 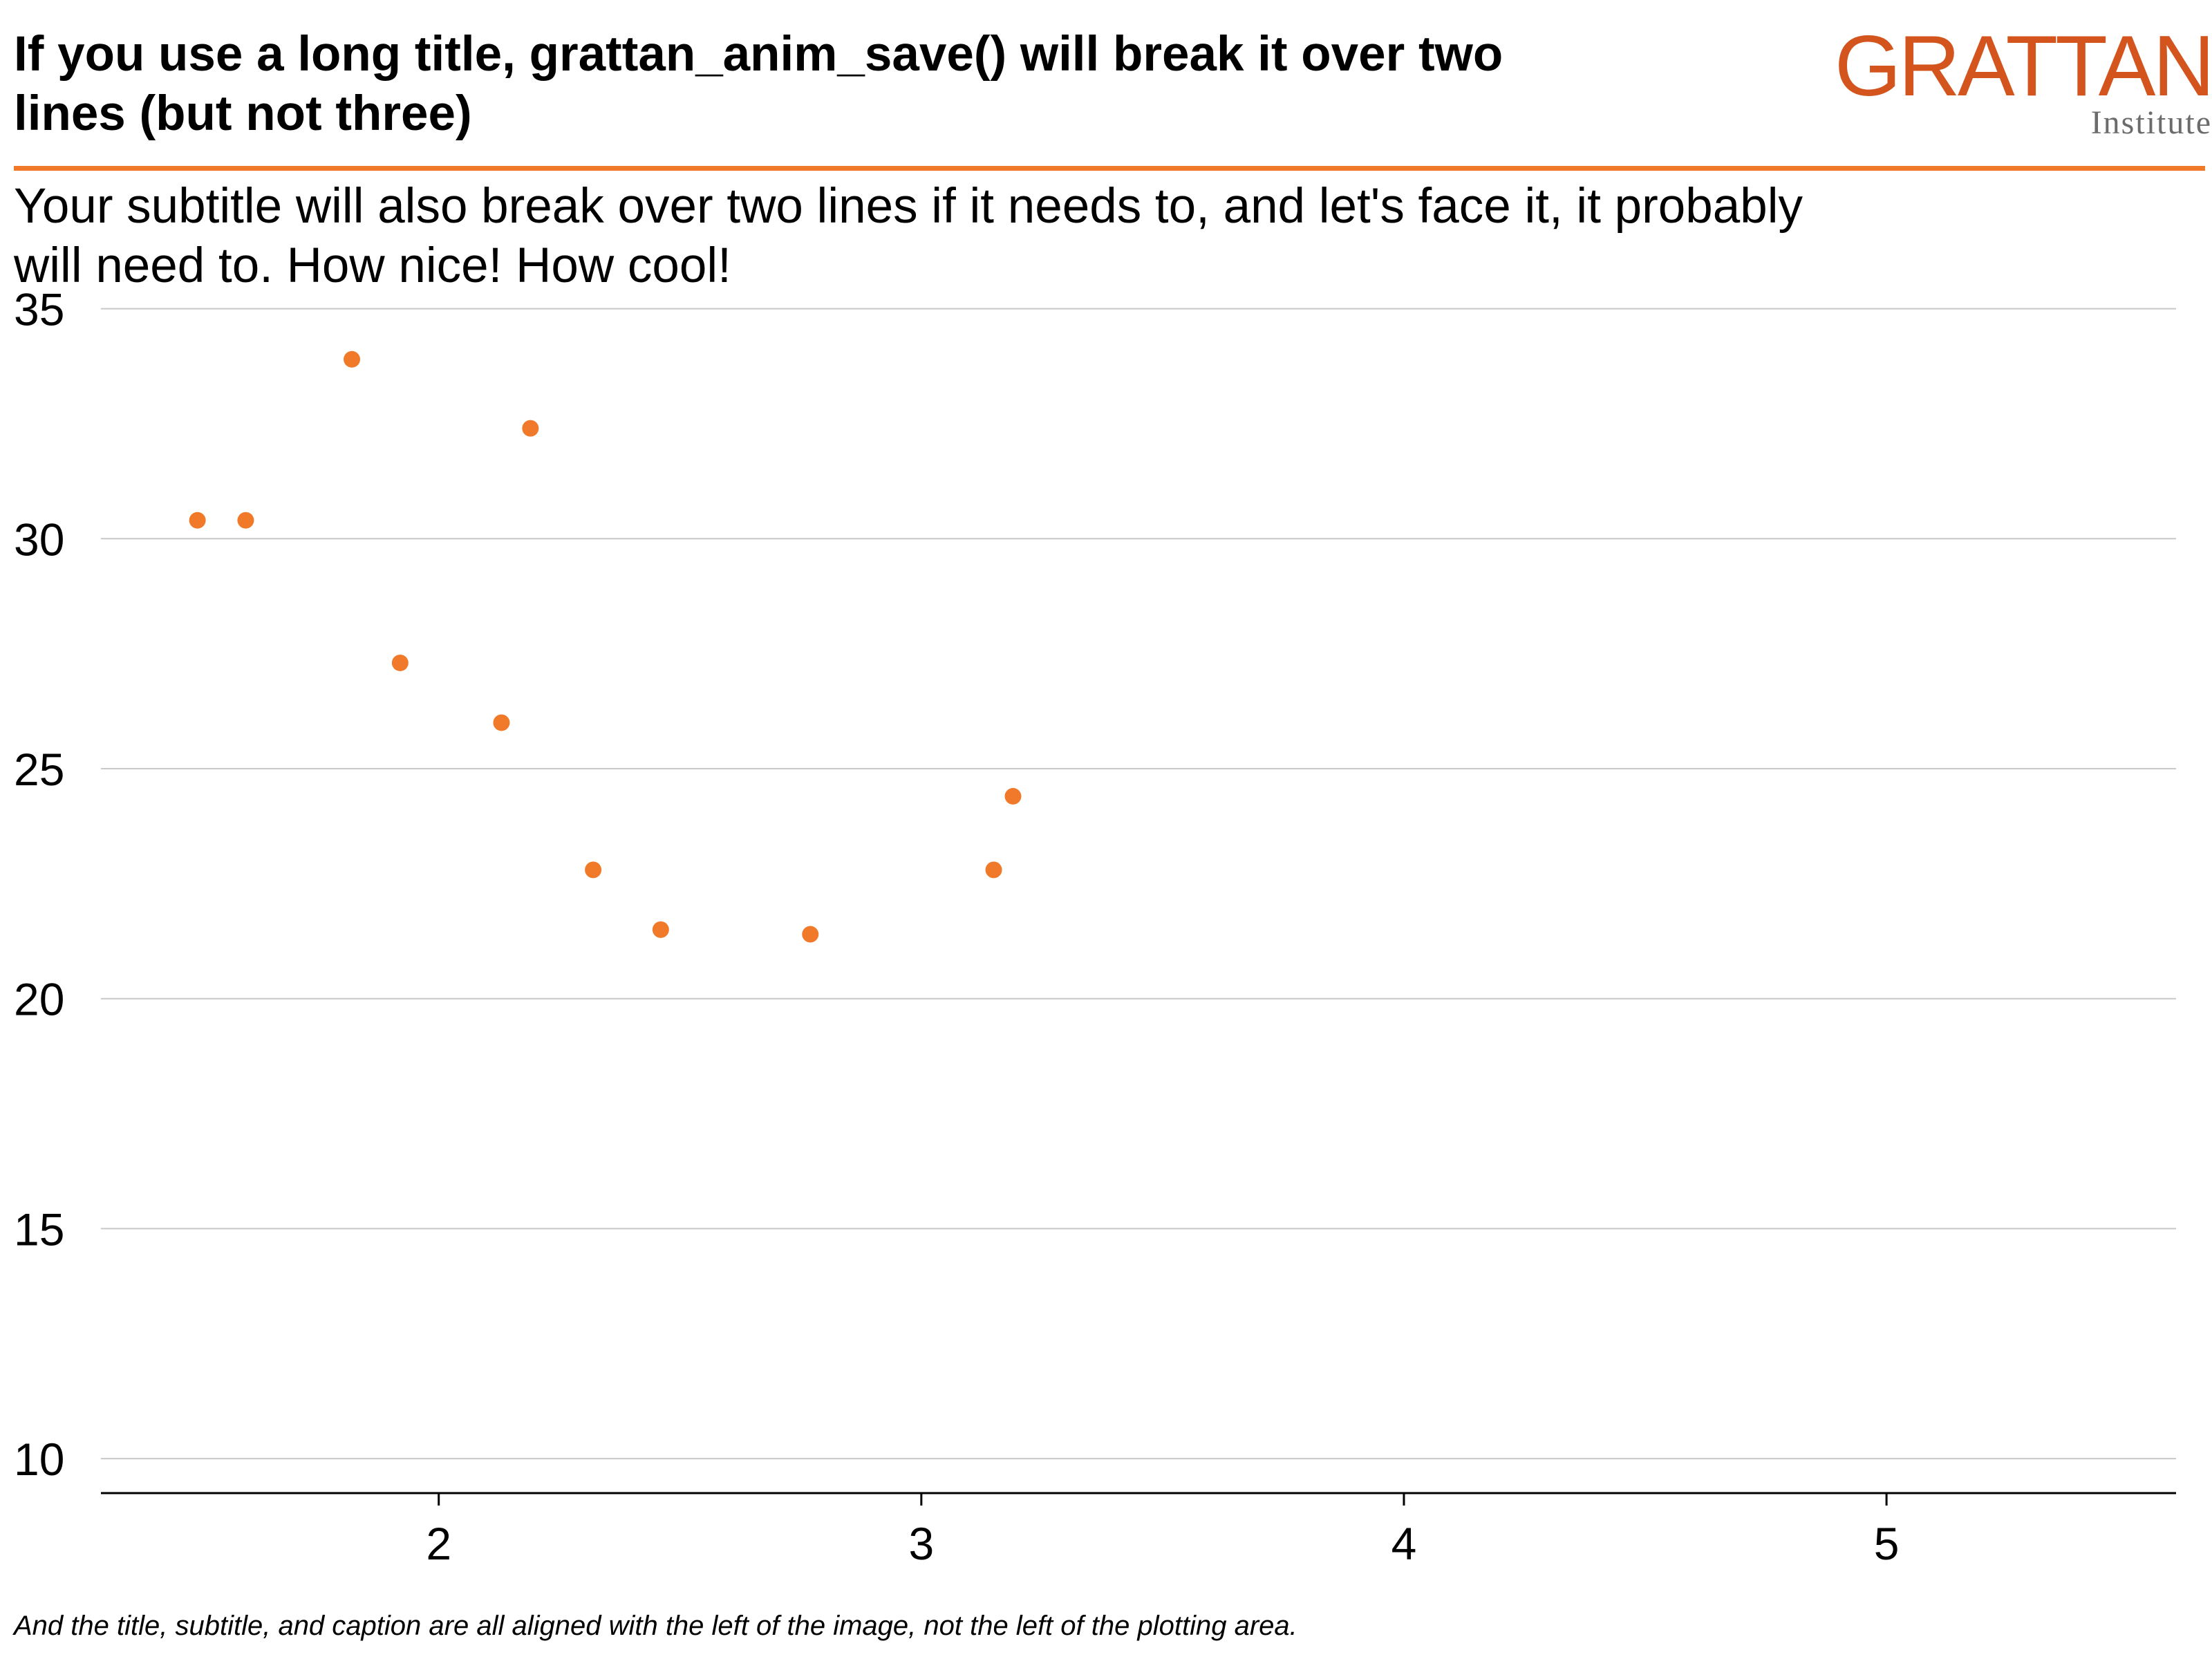 I want to click on grattan-logo: GRATTAN Institute, so click(x=2018, y=82).